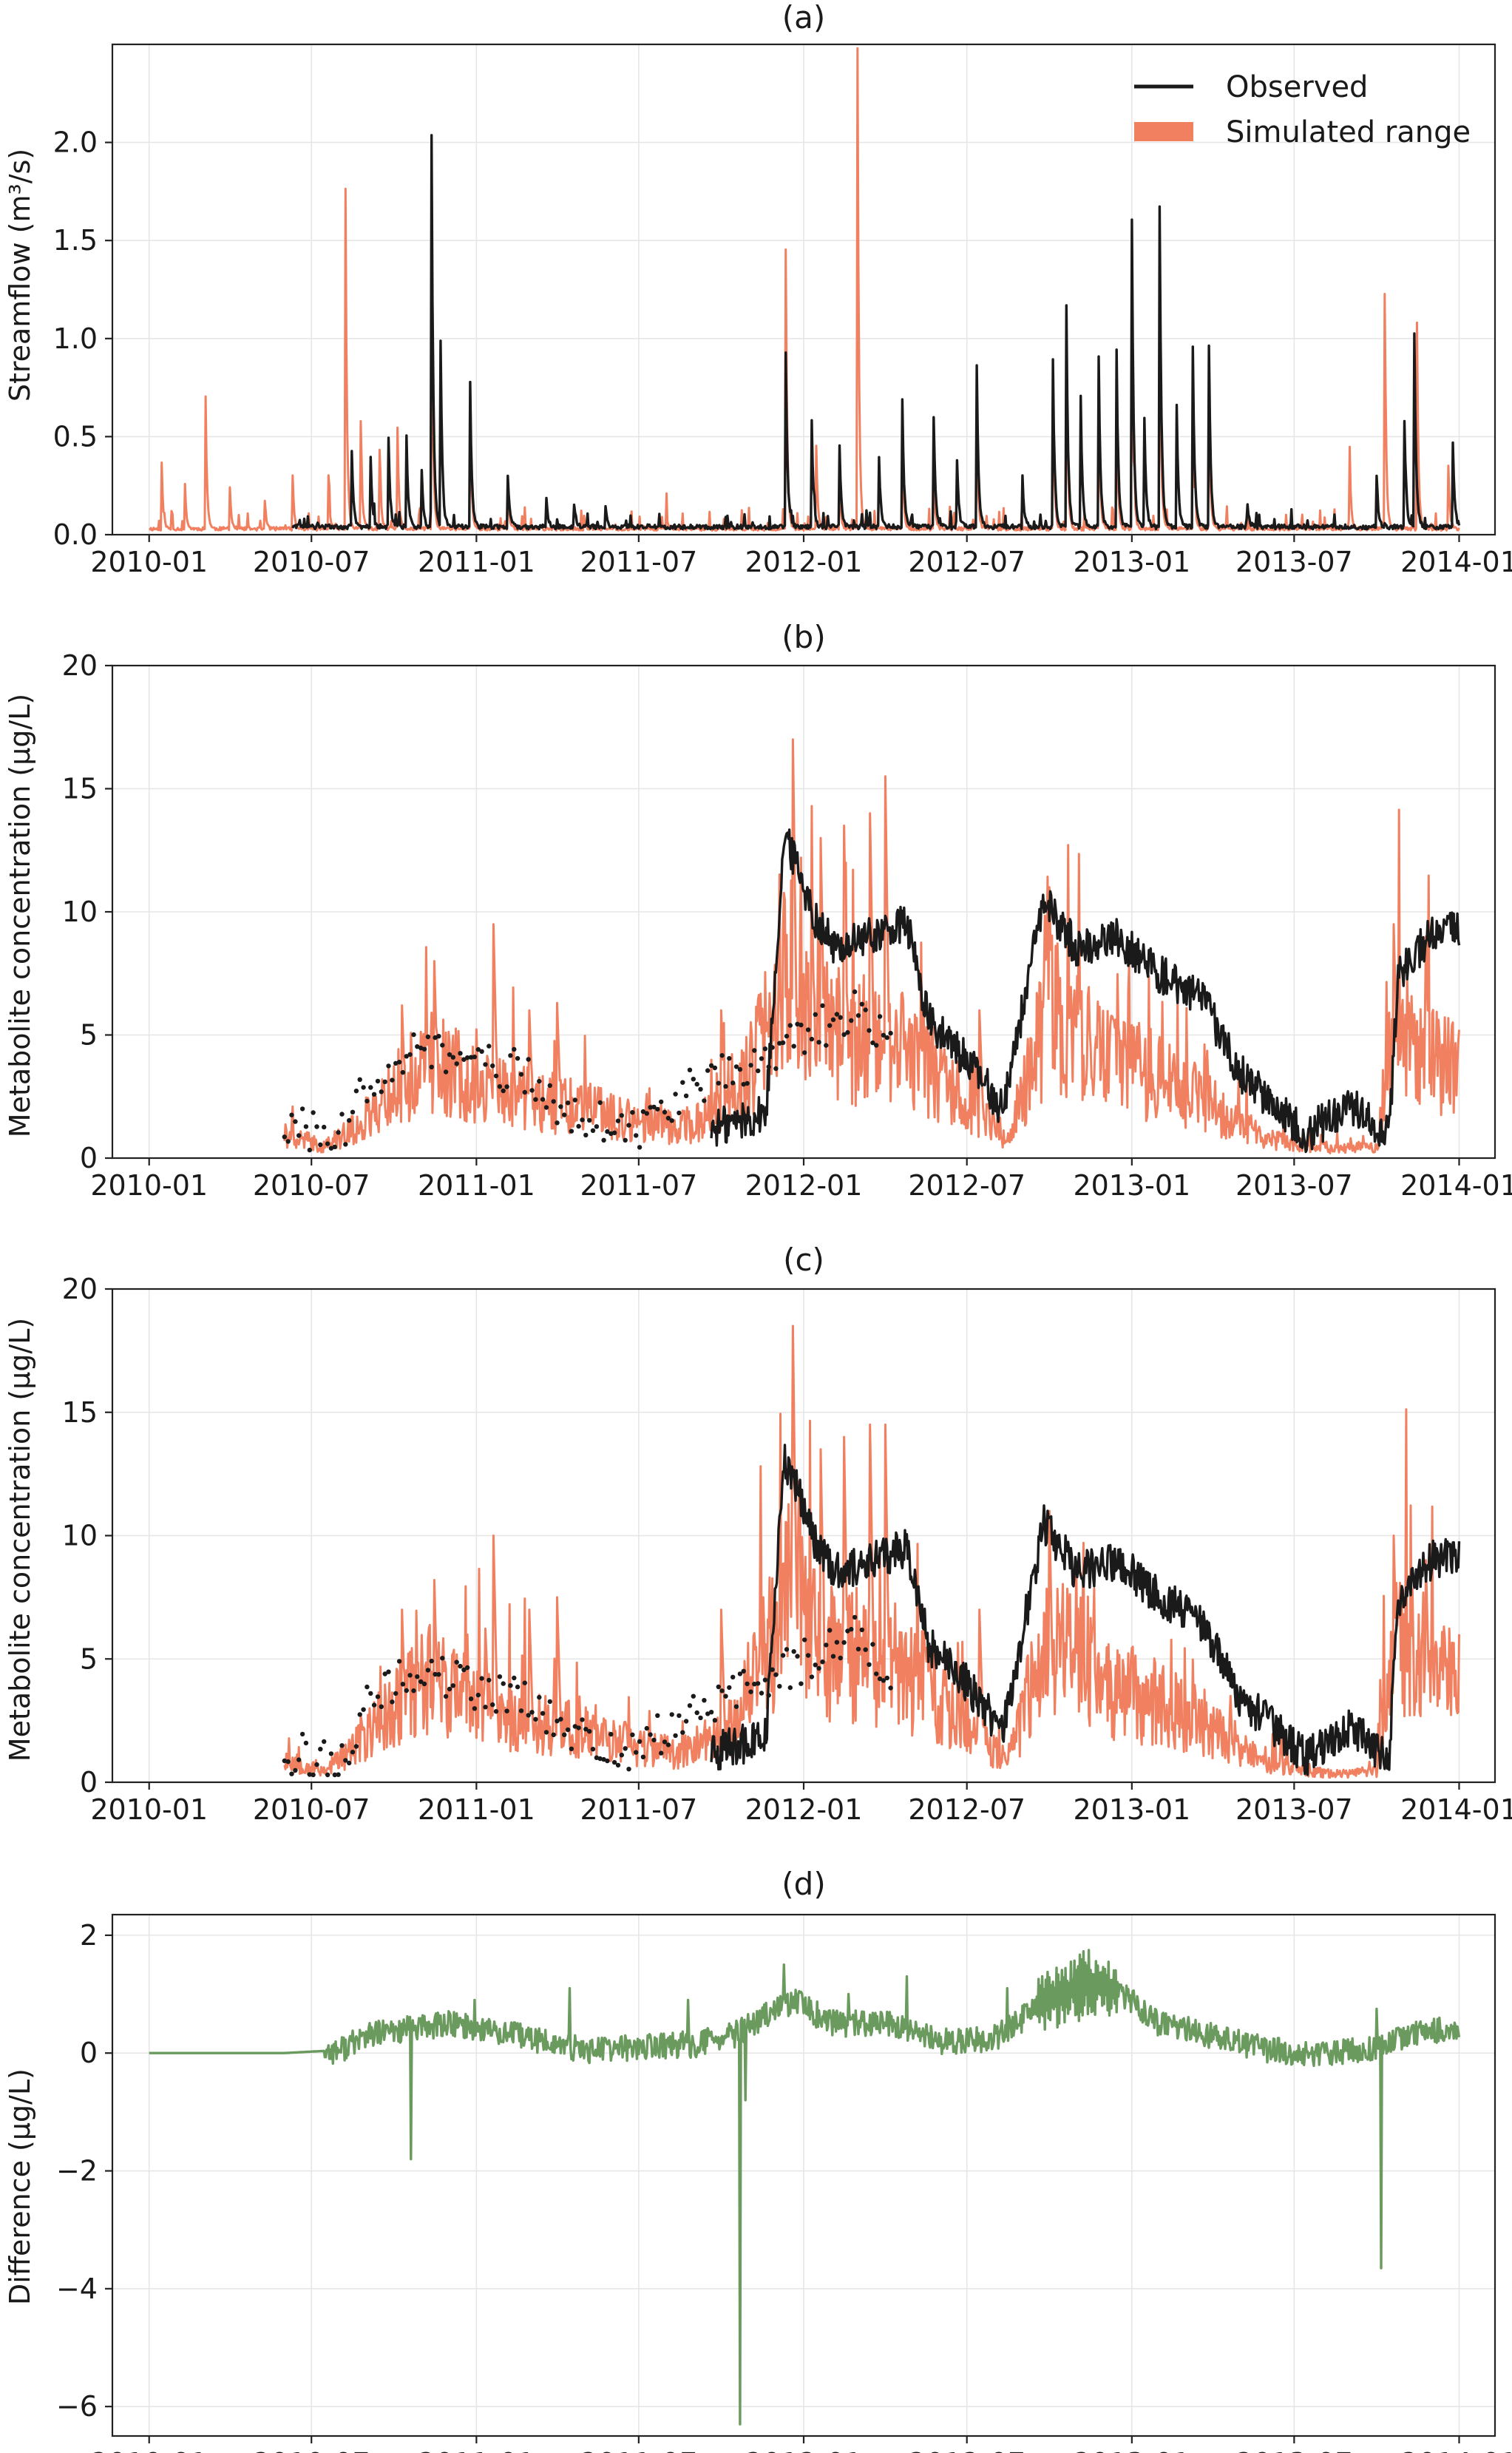  What do you see at coordinates (1085, 991) in the screenshot?
I see `series-observed-line` at bounding box center [1085, 991].